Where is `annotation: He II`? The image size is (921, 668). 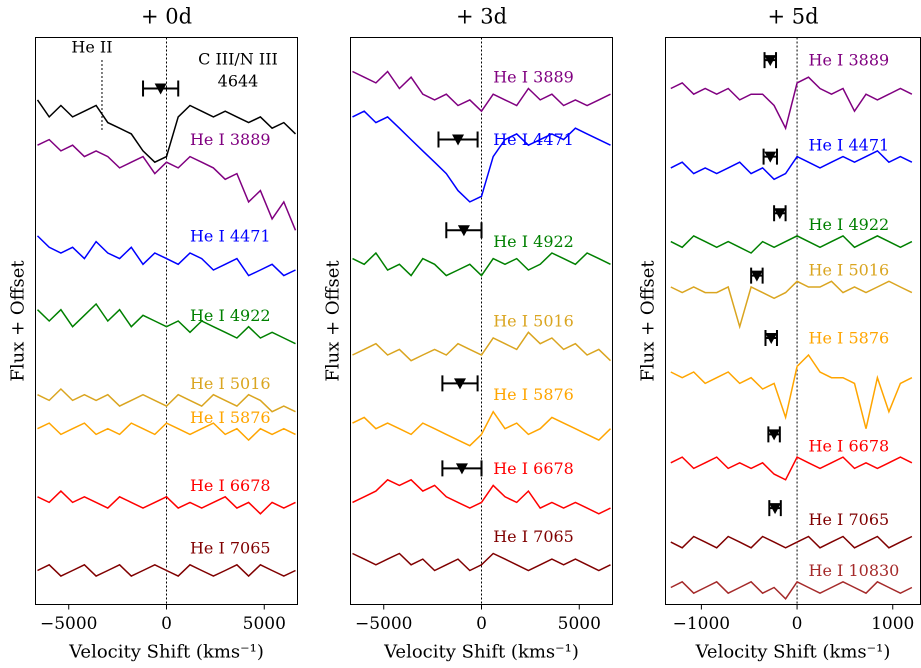
annotation: He II is located at coordinates (91, 47).